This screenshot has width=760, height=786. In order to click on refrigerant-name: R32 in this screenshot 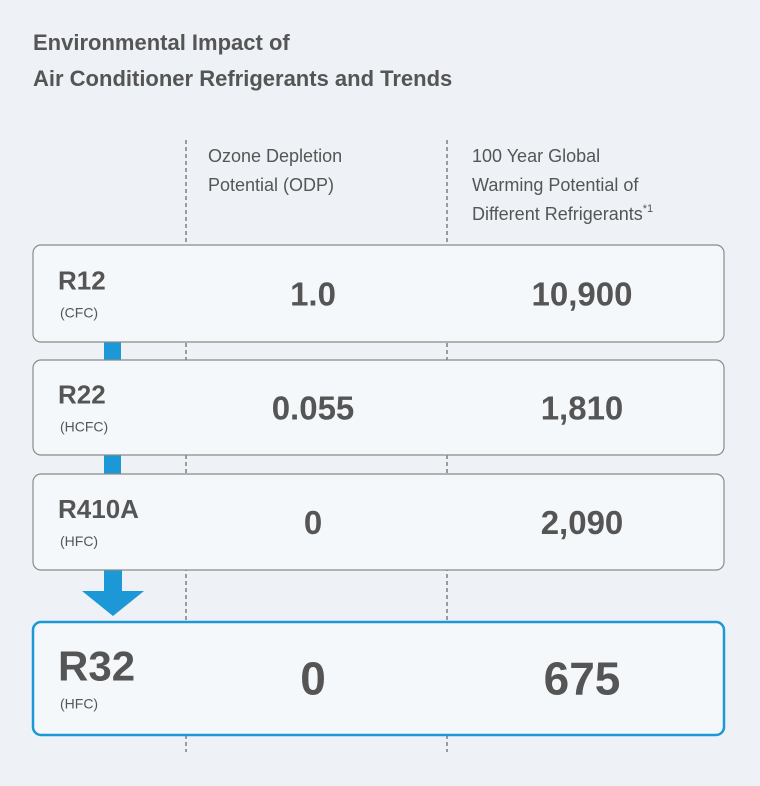, I will do `click(96, 666)`.